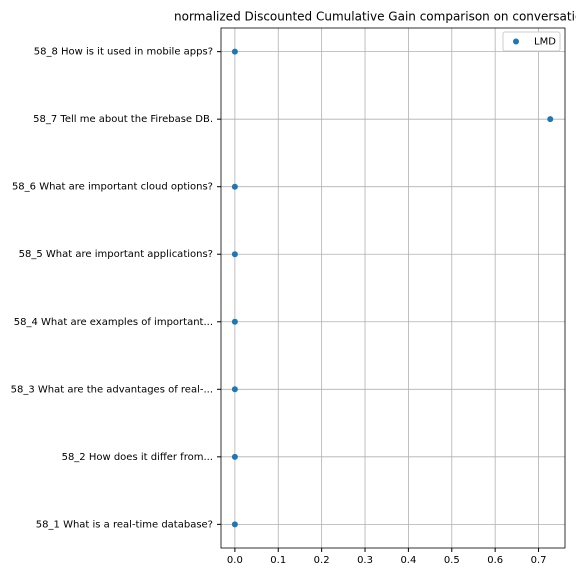 This screenshot has width=576, height=576. I want to click on legend-marker, so click(516, 41).